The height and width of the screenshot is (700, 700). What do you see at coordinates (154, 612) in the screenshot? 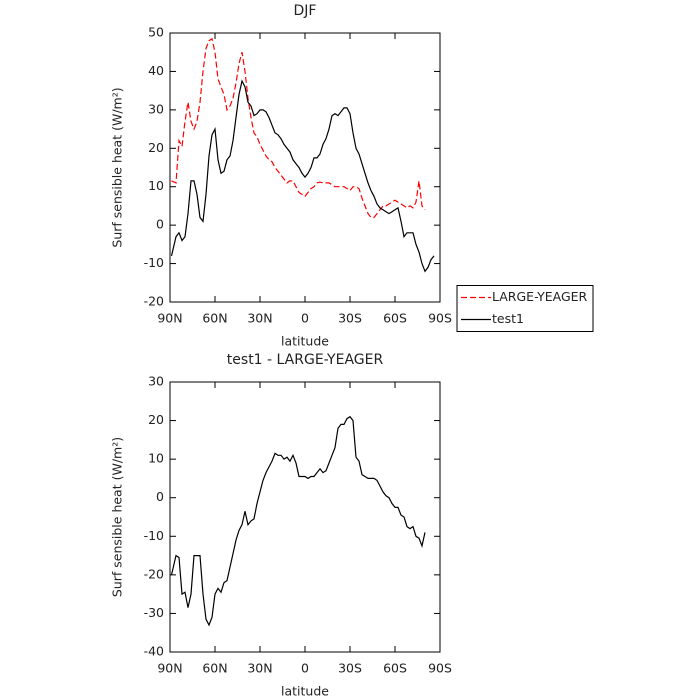
I see `y-tick-label: -30` at bounding box center [154, 612].